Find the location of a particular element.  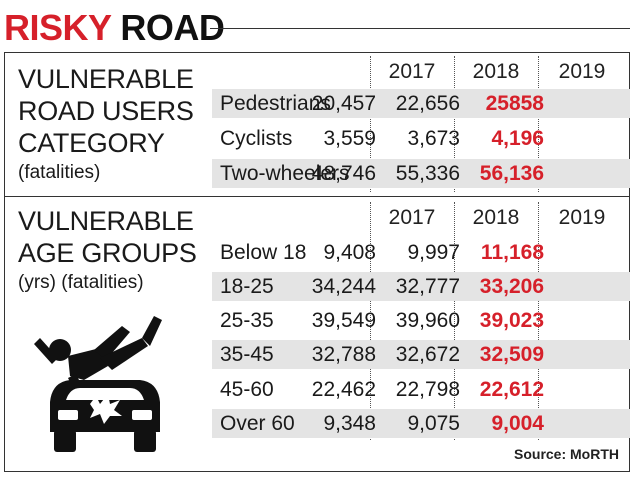

title-rule is located at coordinates (420, 28).